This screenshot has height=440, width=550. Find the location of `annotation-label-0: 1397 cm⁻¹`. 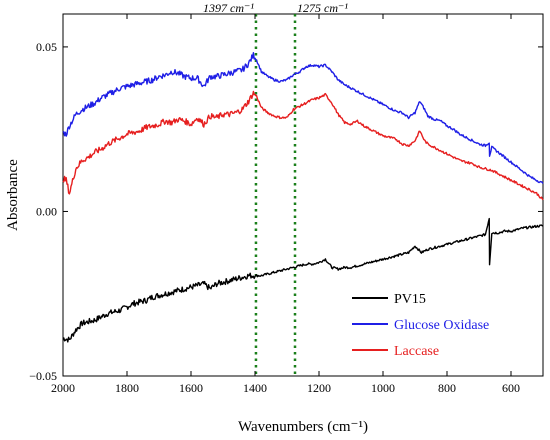

annotation-label-0: 1397 cm⁻¹ is located at coordinates (228, 8).